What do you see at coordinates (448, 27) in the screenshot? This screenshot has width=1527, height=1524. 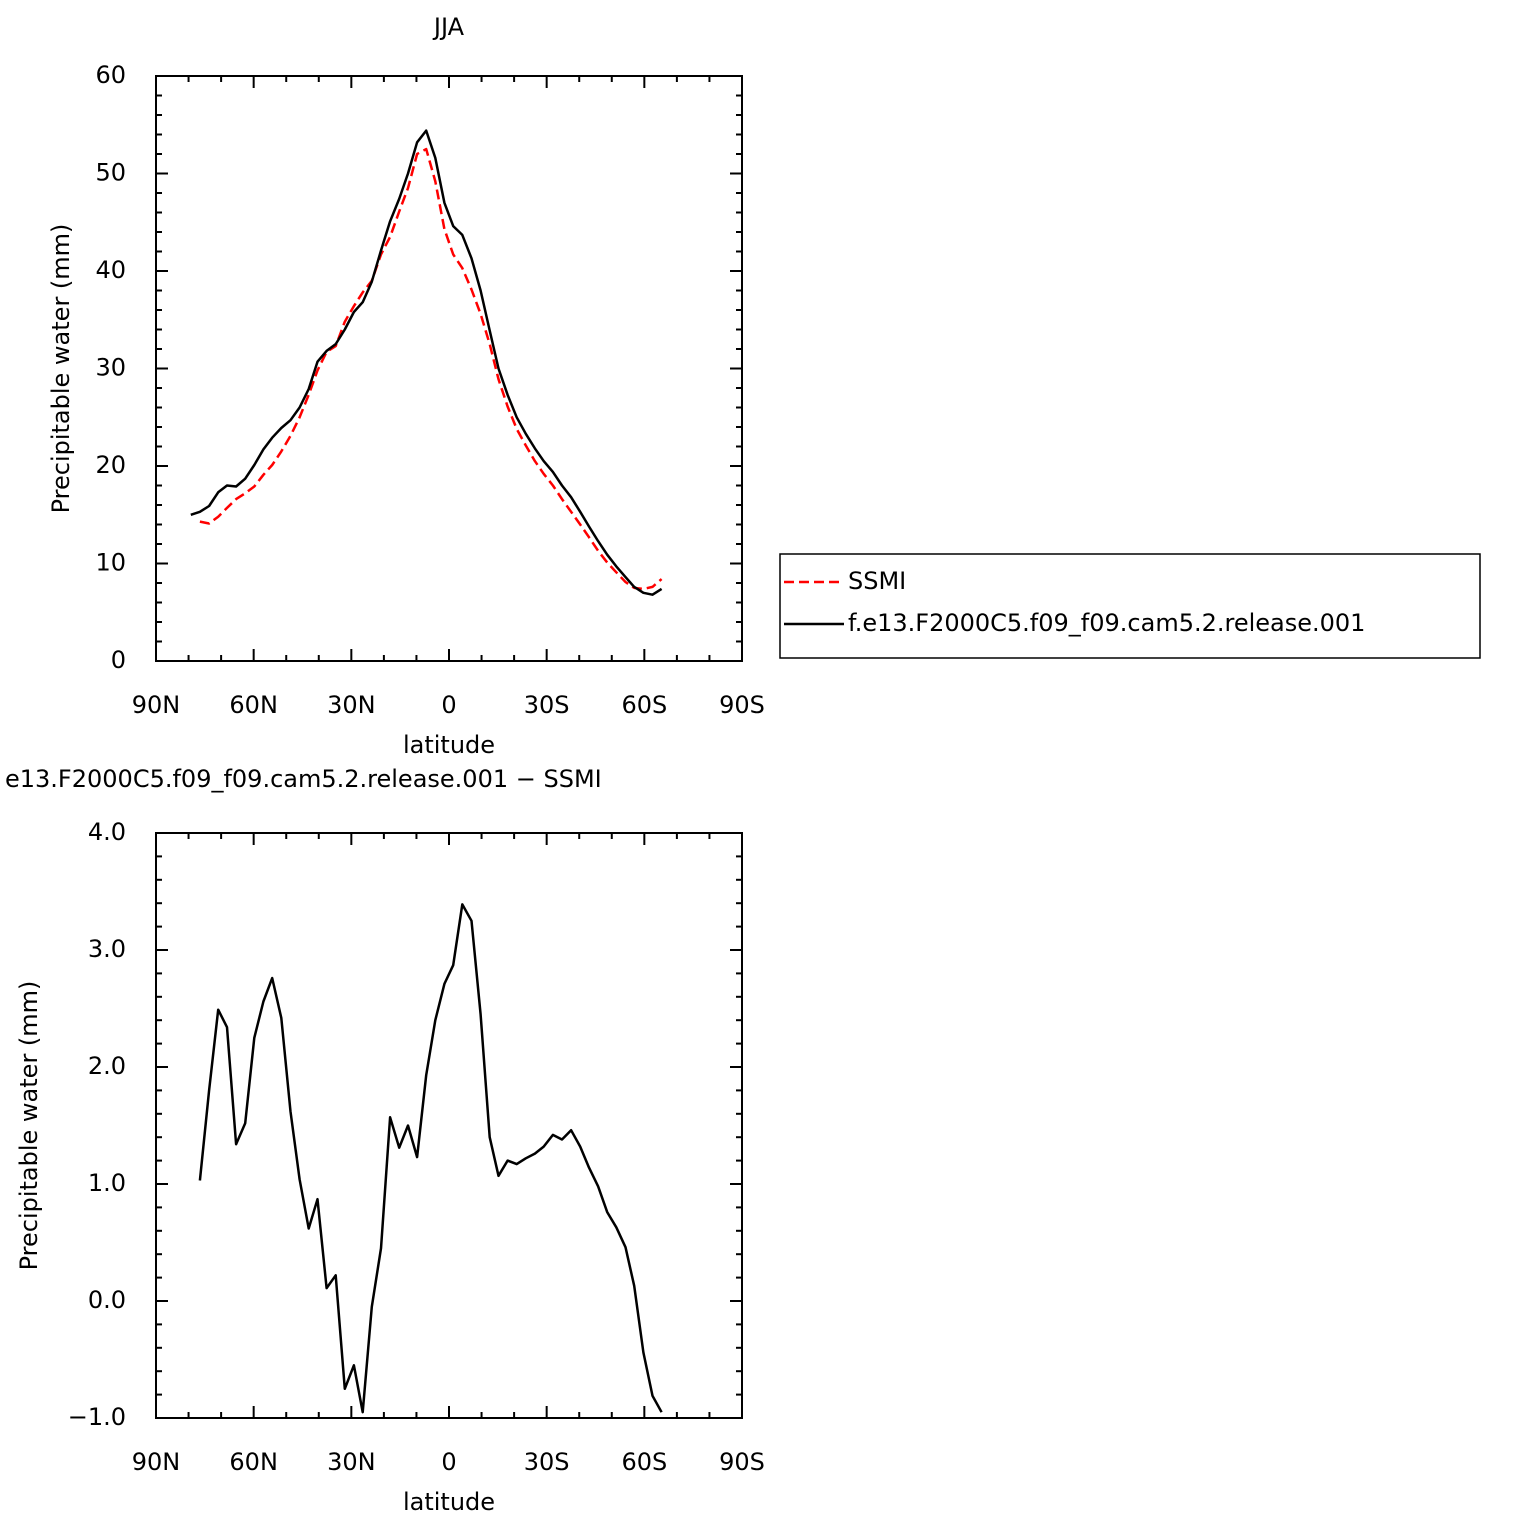 I see `chart-title: JJA` at bounding box center [448, 27].